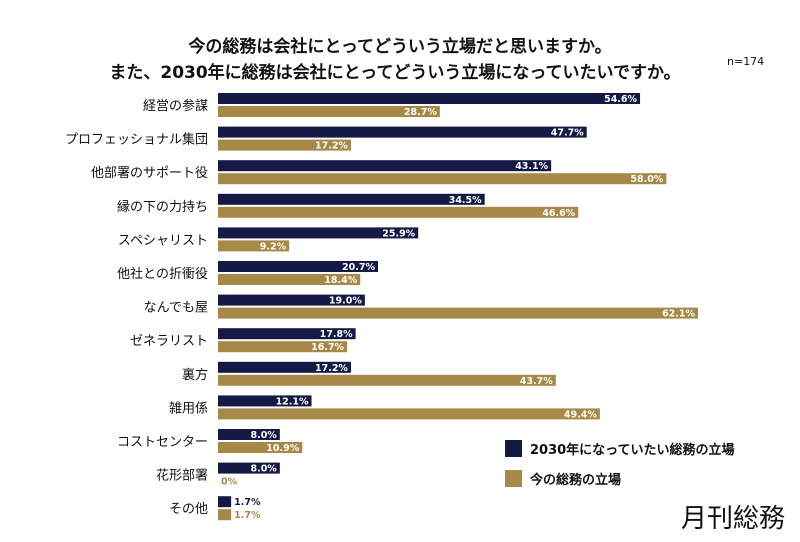  I want to click on category-label: コストセンター, so click(162, 442).